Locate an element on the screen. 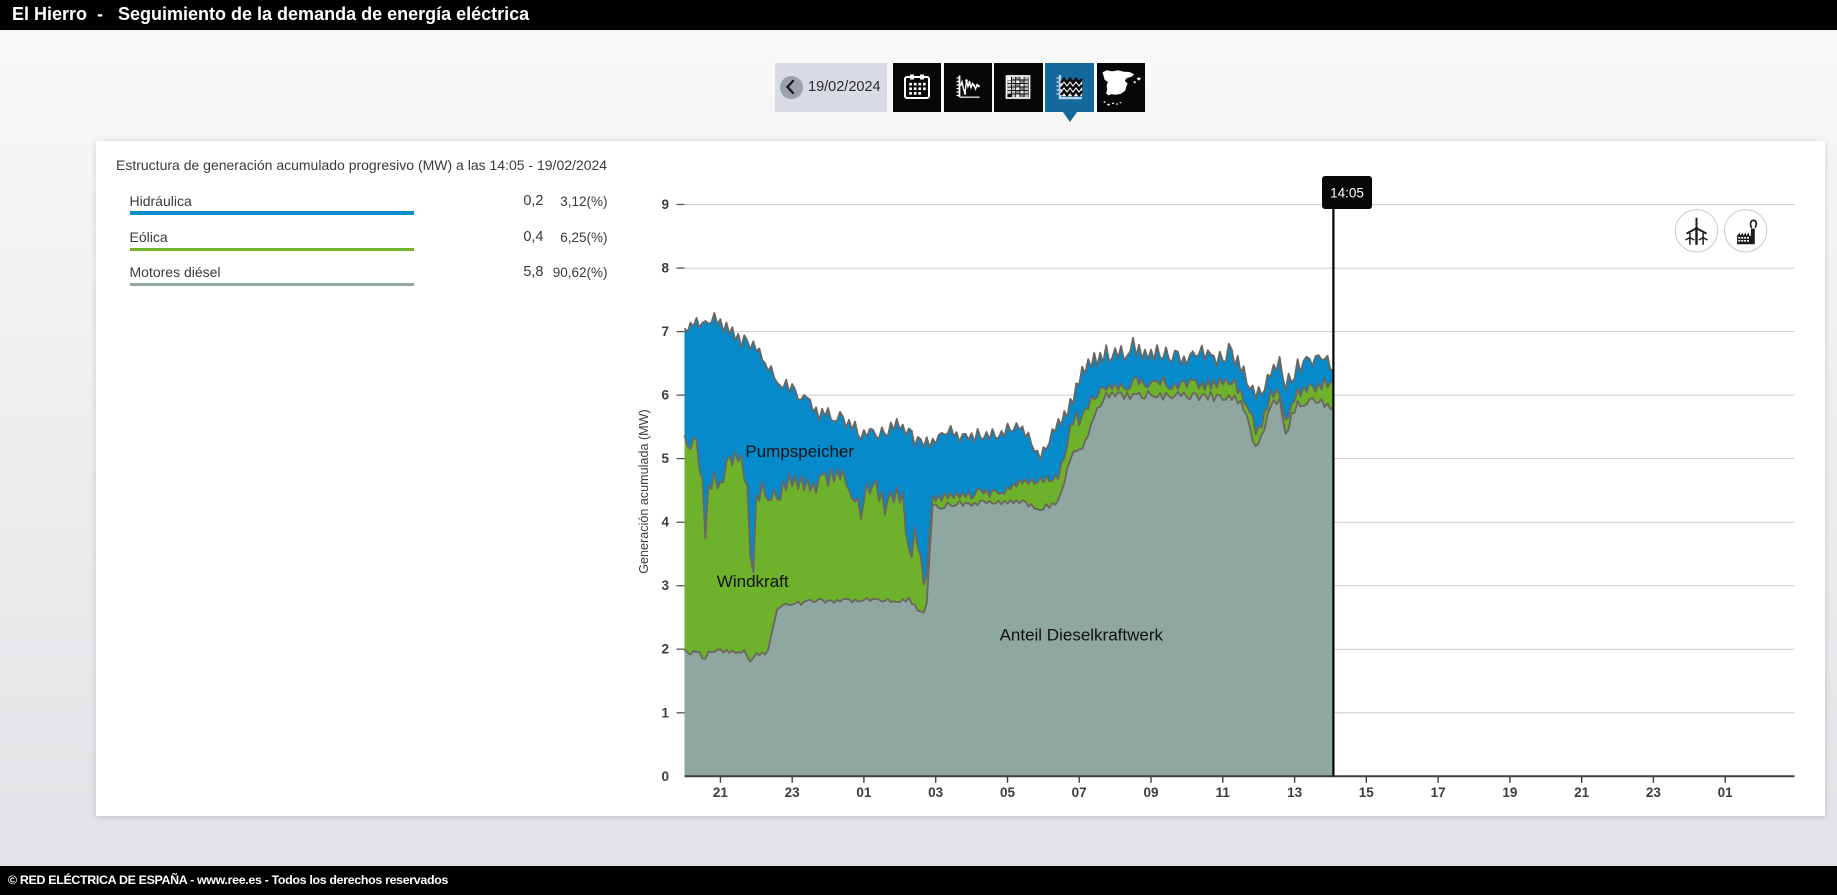 This screenshot has height=895, width=1837. svg-text: Windkraft is located at coordinates (753, 581).